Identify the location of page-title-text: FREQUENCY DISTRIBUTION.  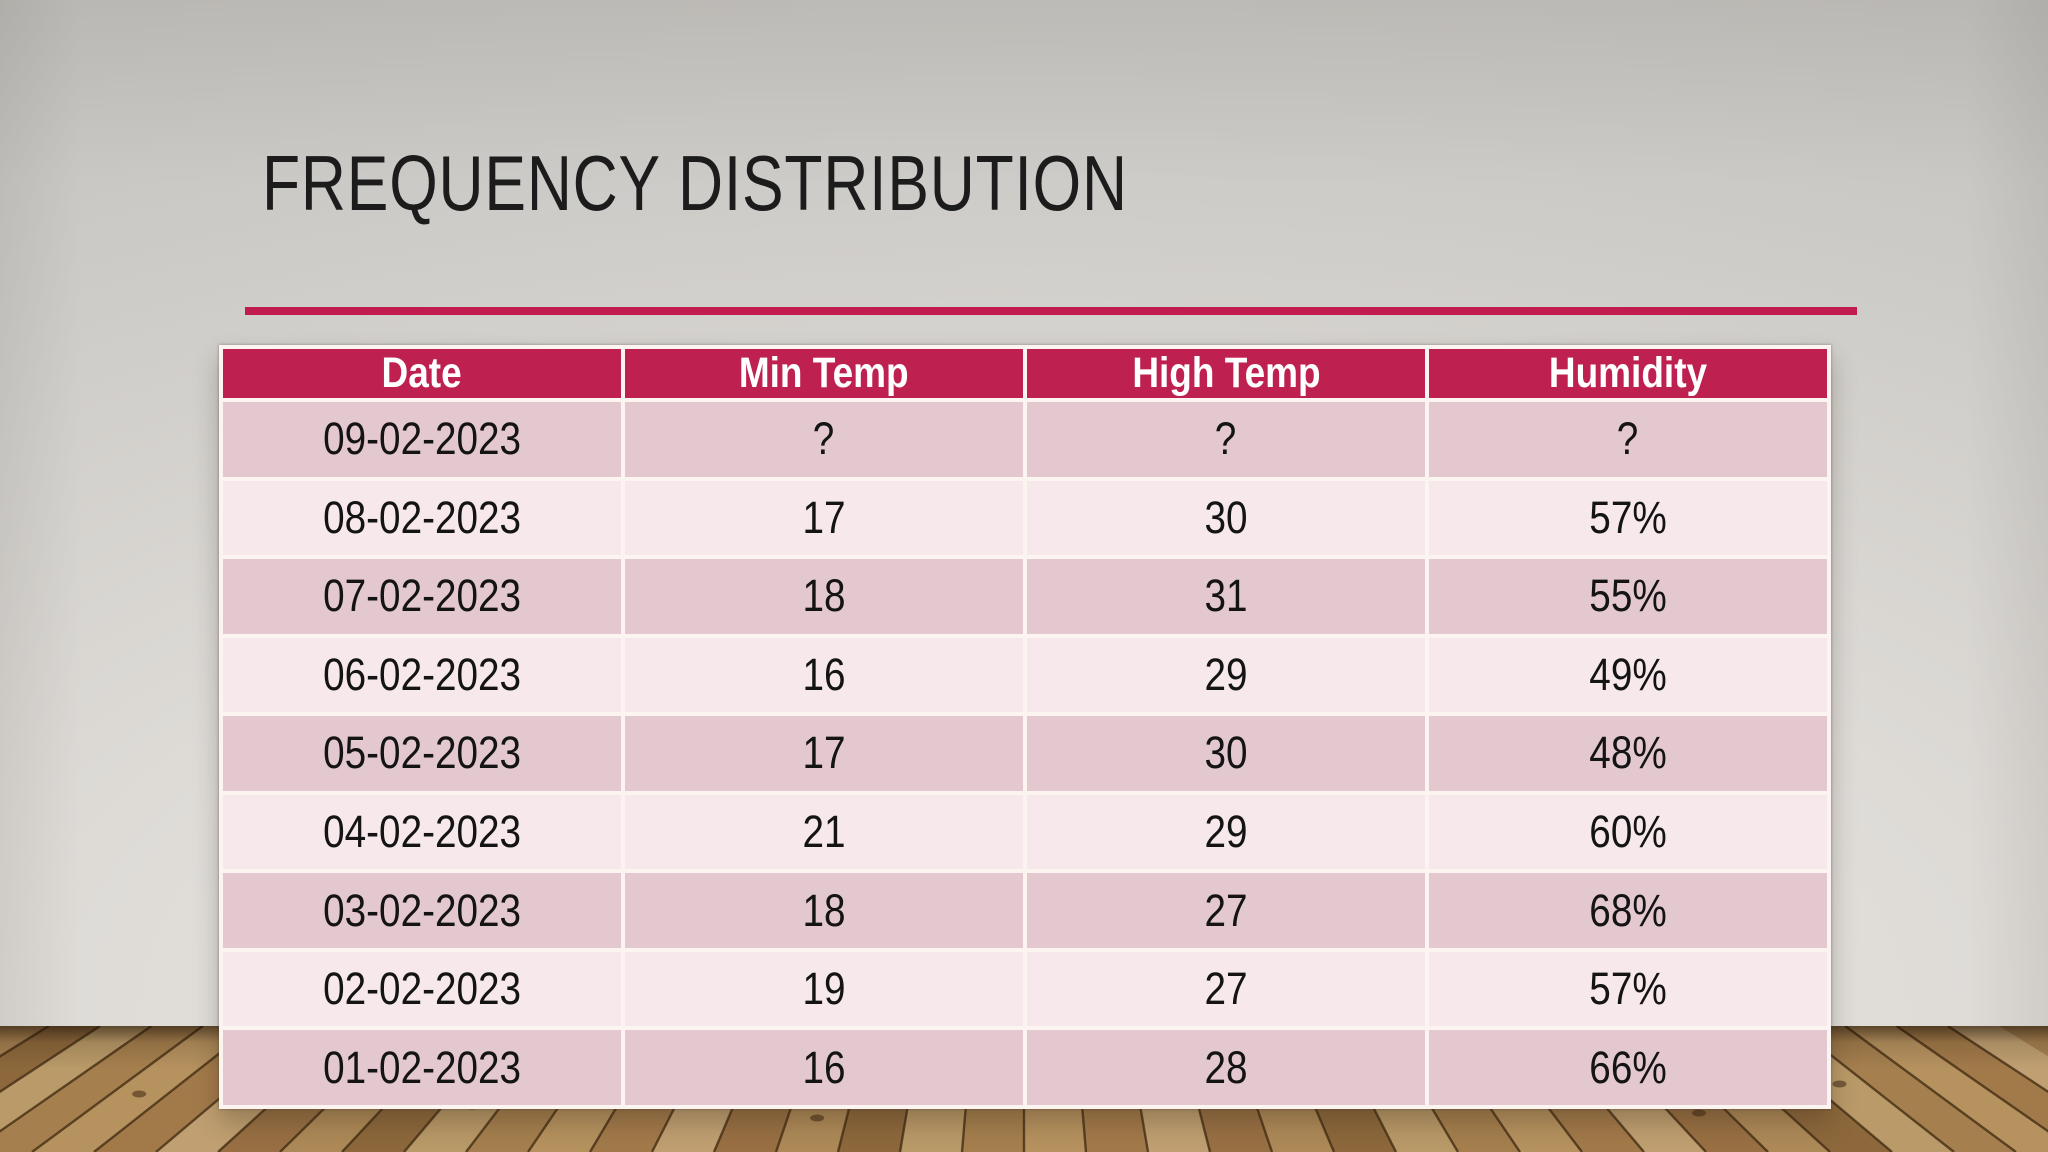
(695, 183).